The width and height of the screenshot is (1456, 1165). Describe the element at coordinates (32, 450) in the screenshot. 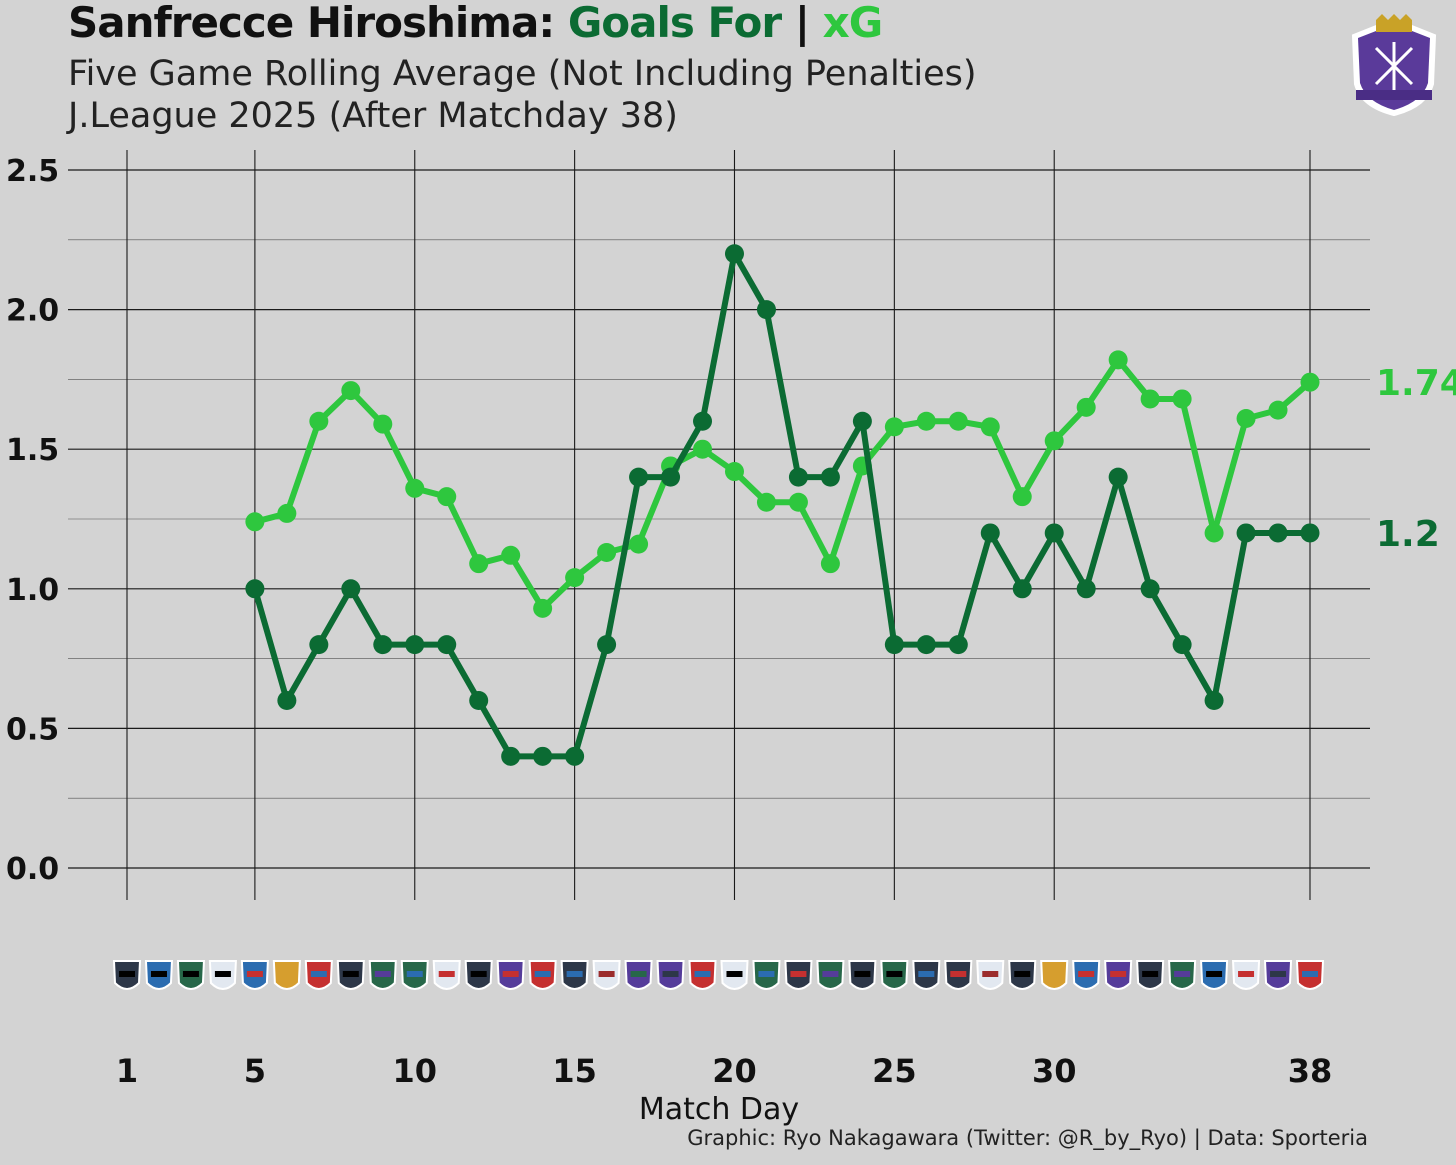

I see `y-tick-label: 1.5` at that location.